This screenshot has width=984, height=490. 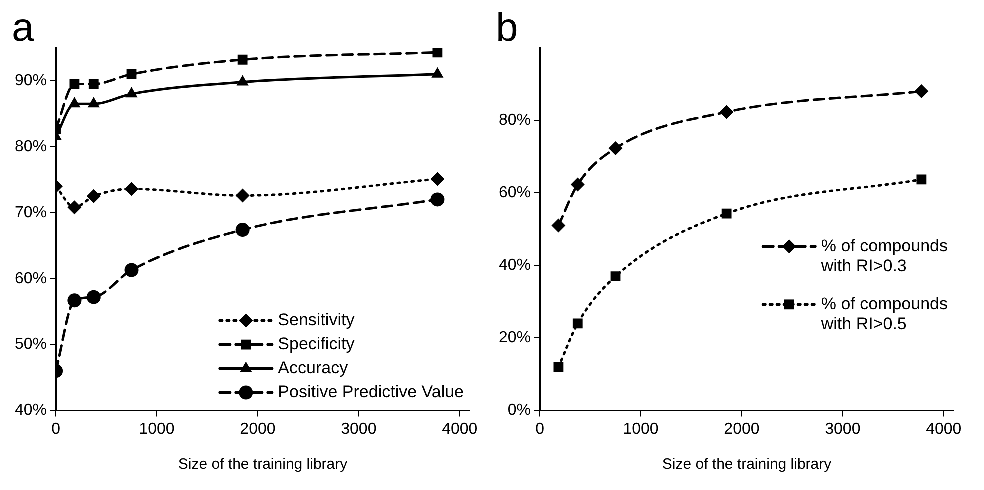 What do you see at coordinates (884, 314) in the screenshot?
I see `legend-label: % of compounds with RI>0.5` at bounding box center [884, 314].